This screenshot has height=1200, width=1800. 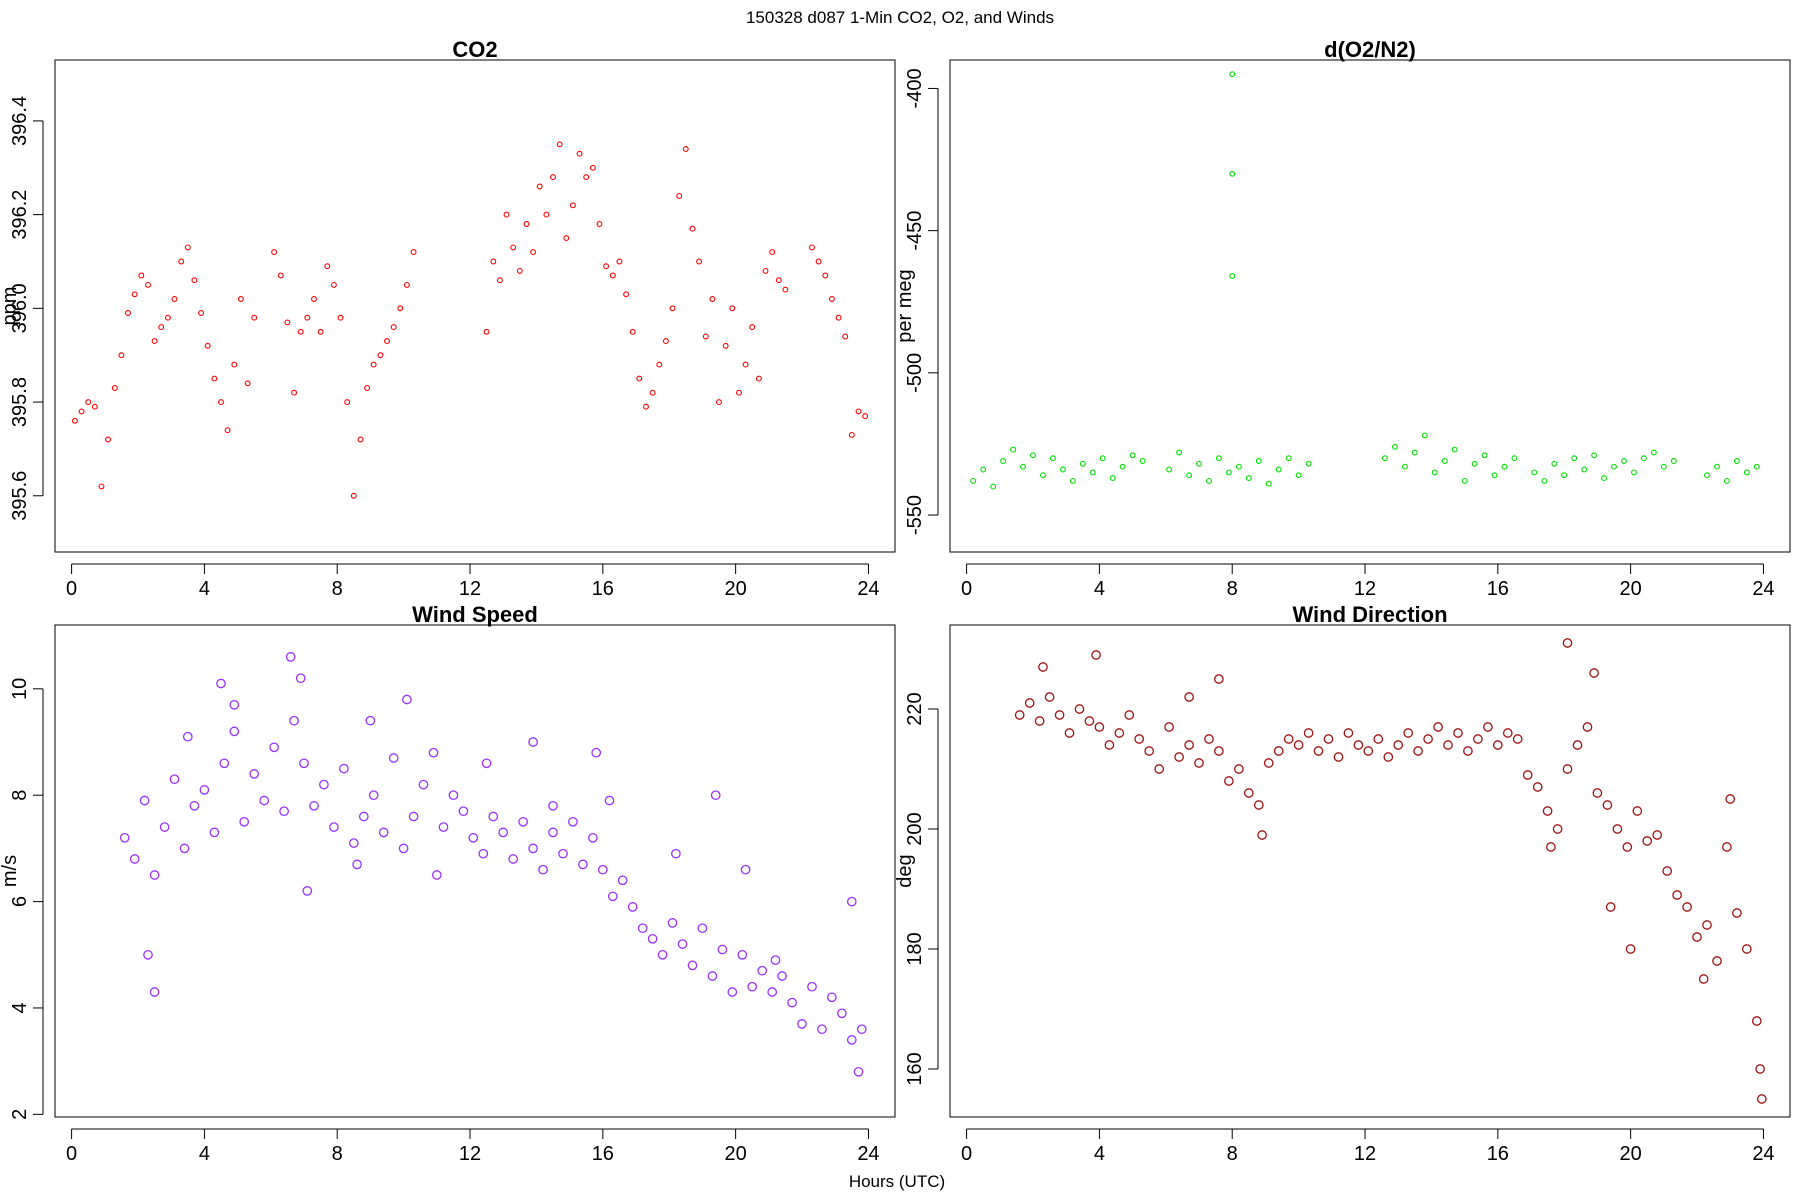 What do you see at coordinates (474, 49) in the screenshot?
I see `co2-title: CO2` at bounding box center [474, 49].